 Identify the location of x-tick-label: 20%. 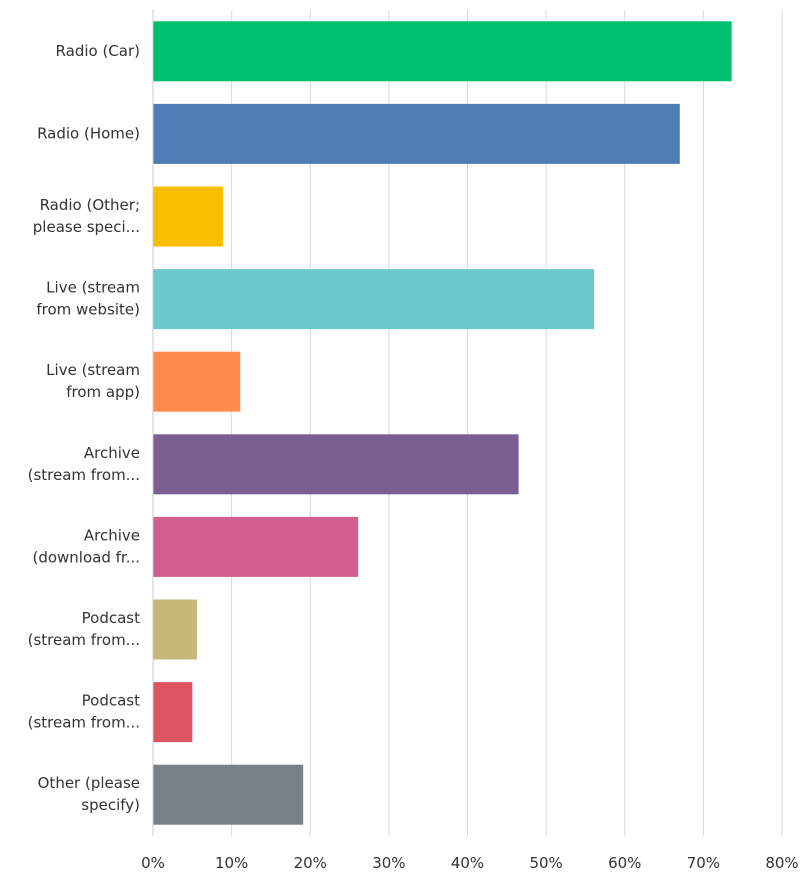
(310, 863).